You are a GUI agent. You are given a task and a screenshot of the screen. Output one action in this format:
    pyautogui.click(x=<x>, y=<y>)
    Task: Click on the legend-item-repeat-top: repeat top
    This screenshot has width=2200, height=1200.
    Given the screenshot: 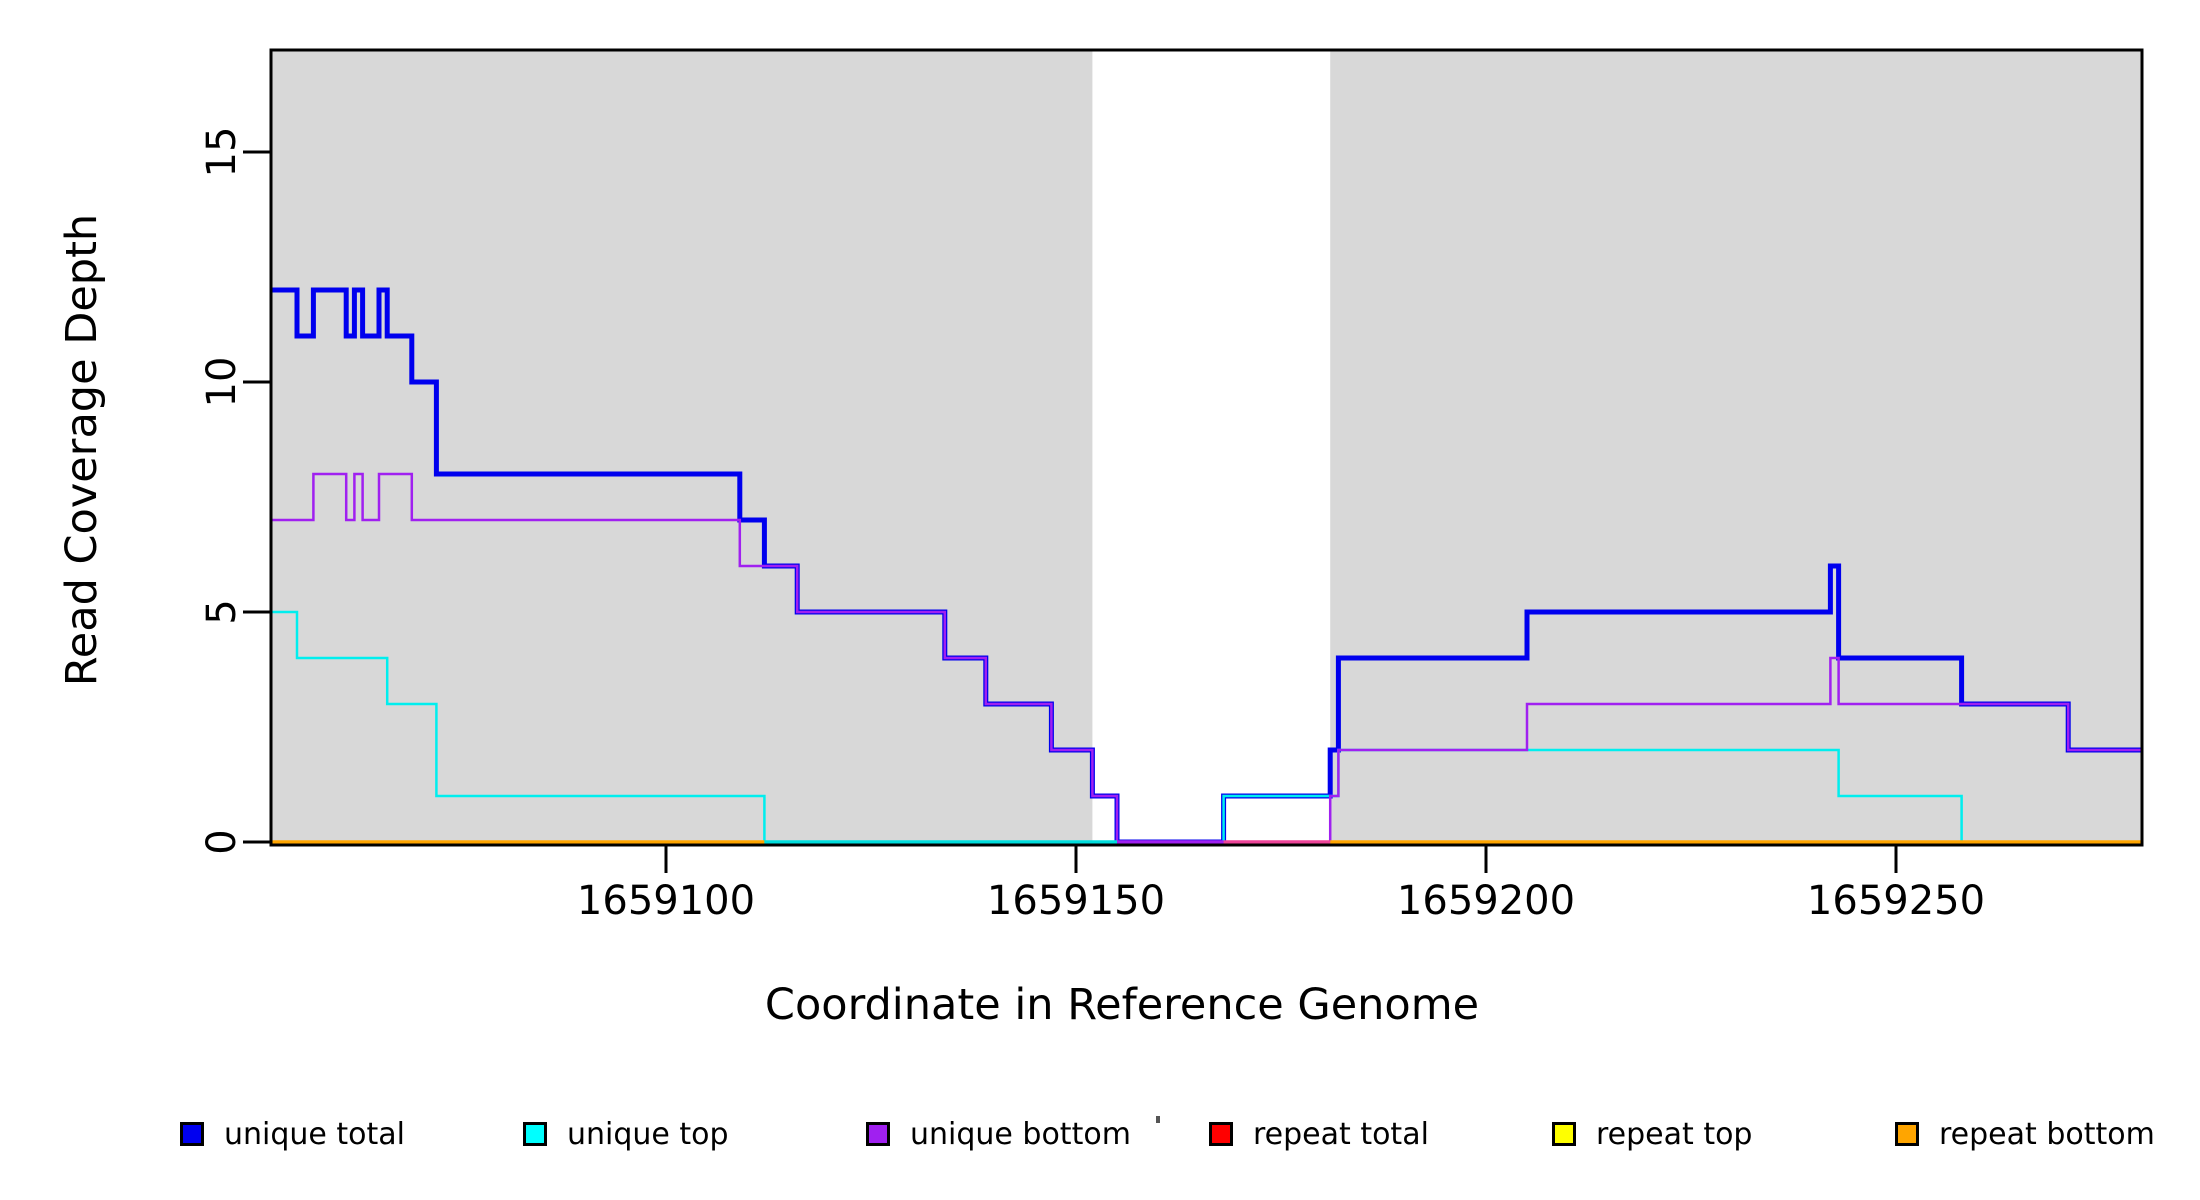 What is the action you would take?
    pyautogui.click(x=1652, y=1134)
    